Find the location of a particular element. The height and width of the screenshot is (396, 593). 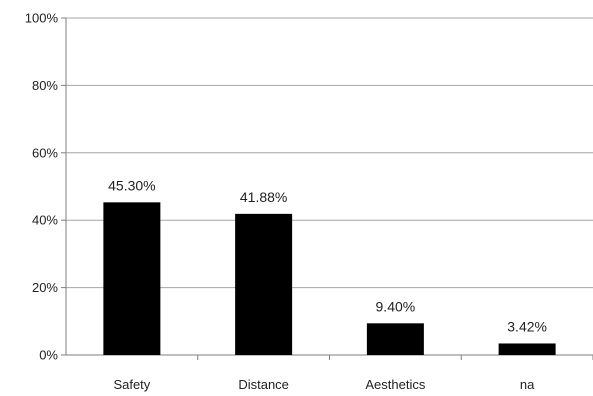

data-label: 9.40% is located at coordinates (396, 306).